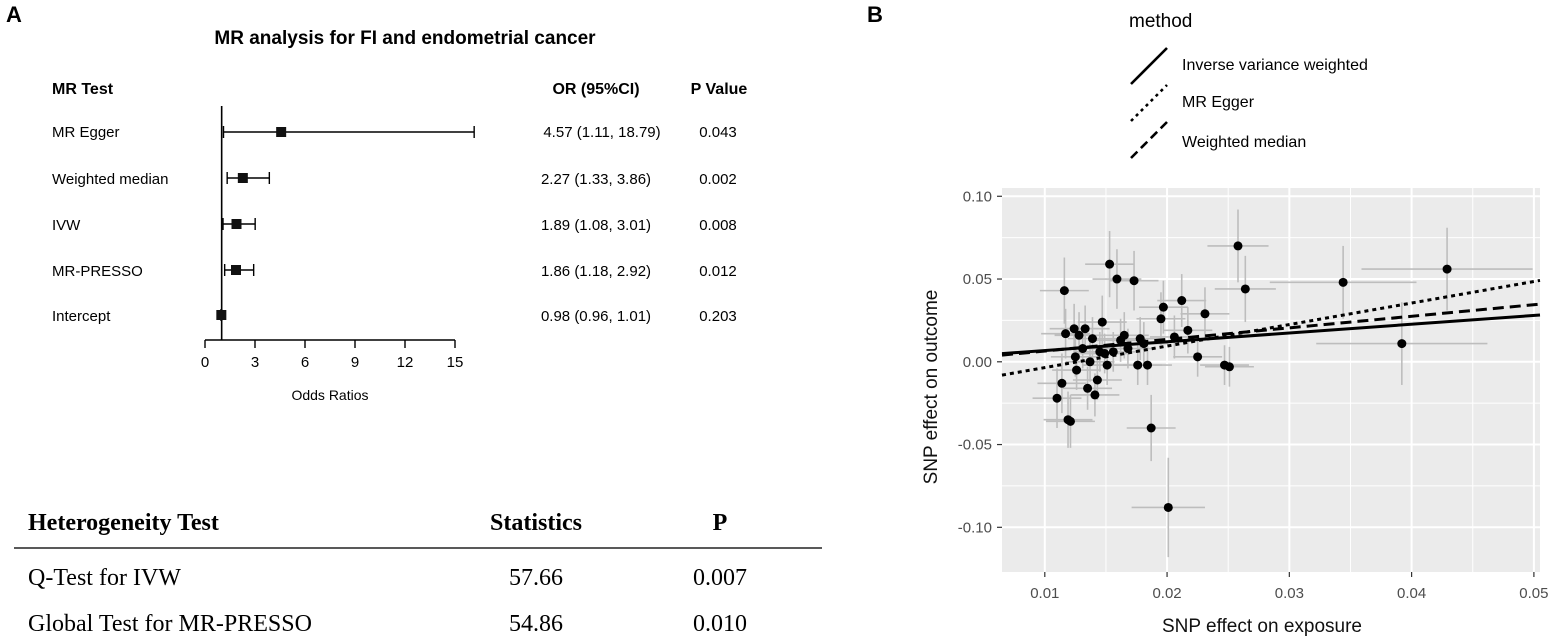 The image size is (1550, 638). Describe the element at coordinates (596, 179) in the screenshot. I see `forest-or-text: 2.27 (1.33, 3.86)` at that location.